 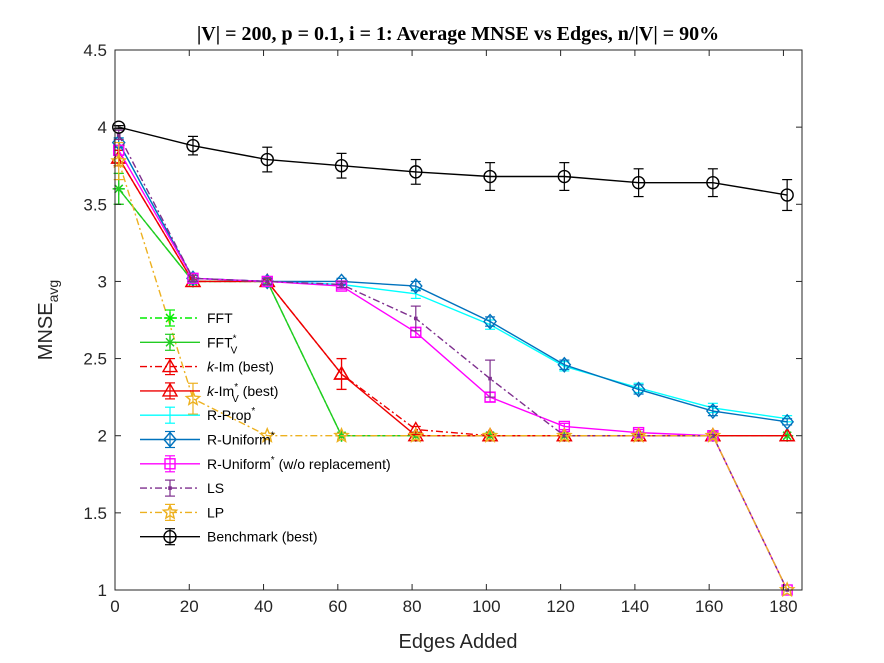 I want to click on legend-marker-lp, so click(x=170, y=511).